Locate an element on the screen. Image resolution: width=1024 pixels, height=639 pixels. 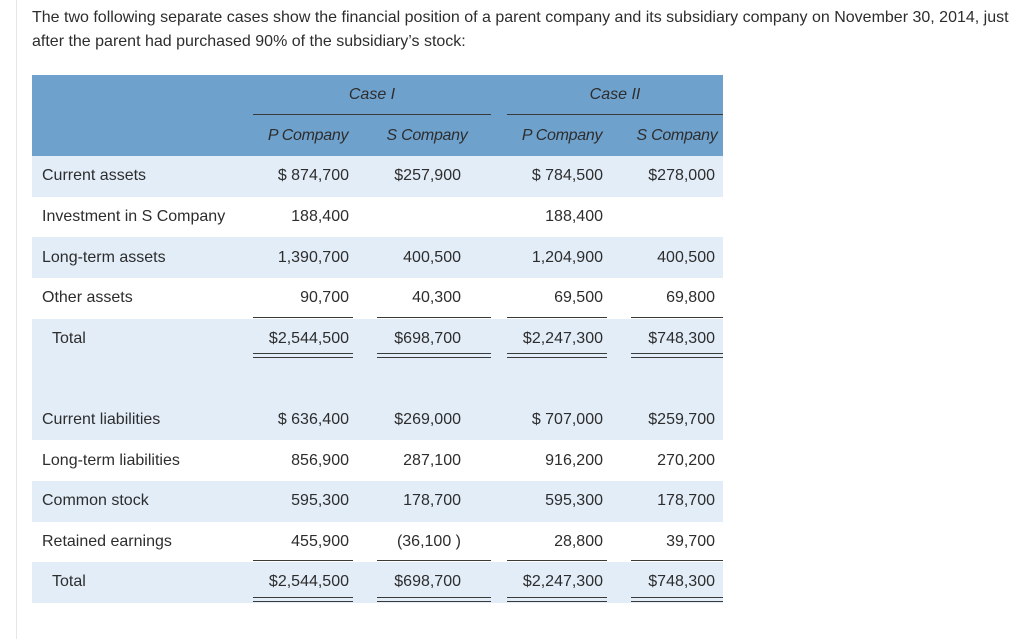
cell-case2-p: $ 784,500 is located at coordinates (567, 176).